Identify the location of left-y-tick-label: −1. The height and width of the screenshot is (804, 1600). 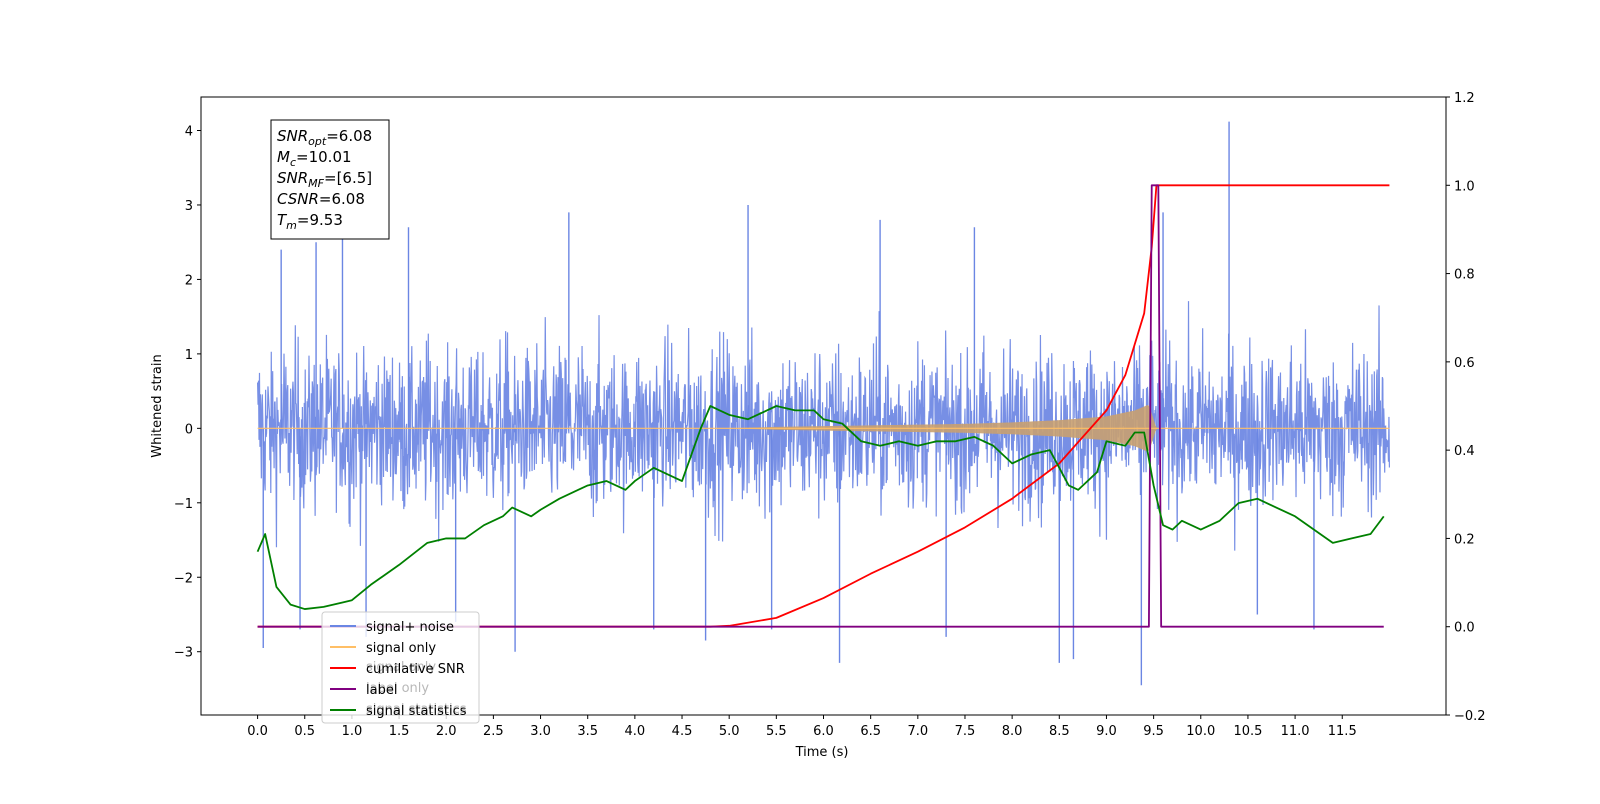
(183, 504).